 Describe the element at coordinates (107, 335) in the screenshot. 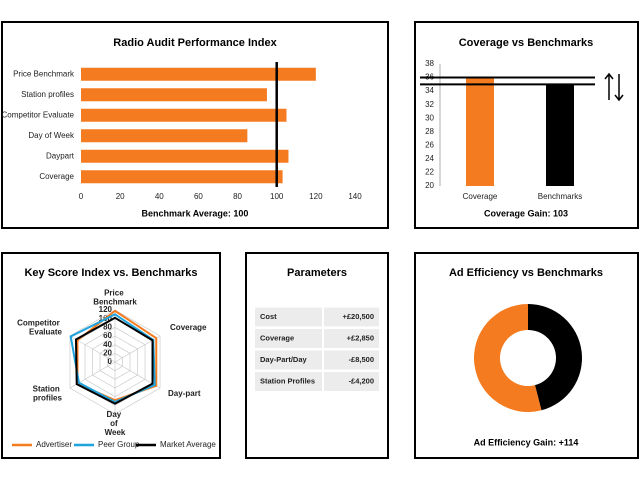

I see `r-tick-label: 60` at that location.